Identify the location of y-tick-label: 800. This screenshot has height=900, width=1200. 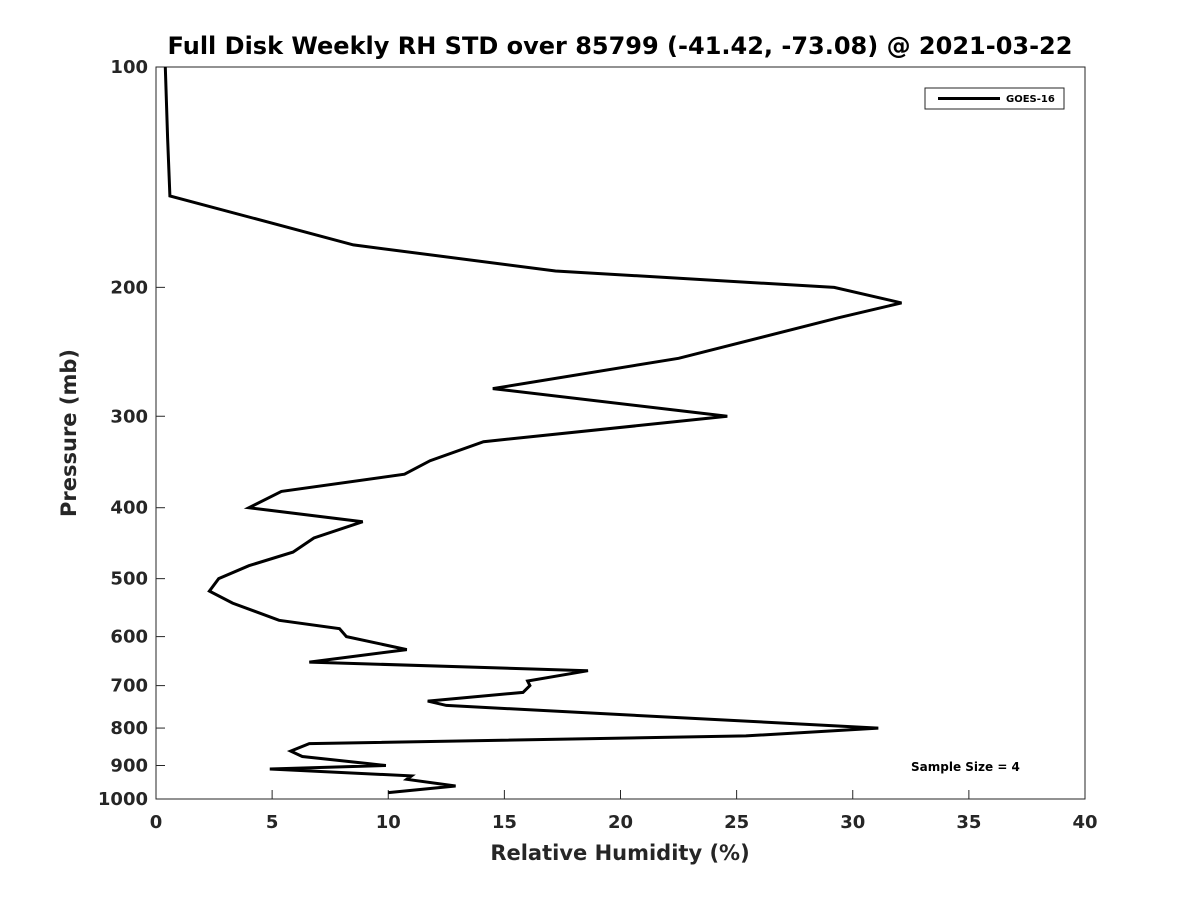
(129, 728).